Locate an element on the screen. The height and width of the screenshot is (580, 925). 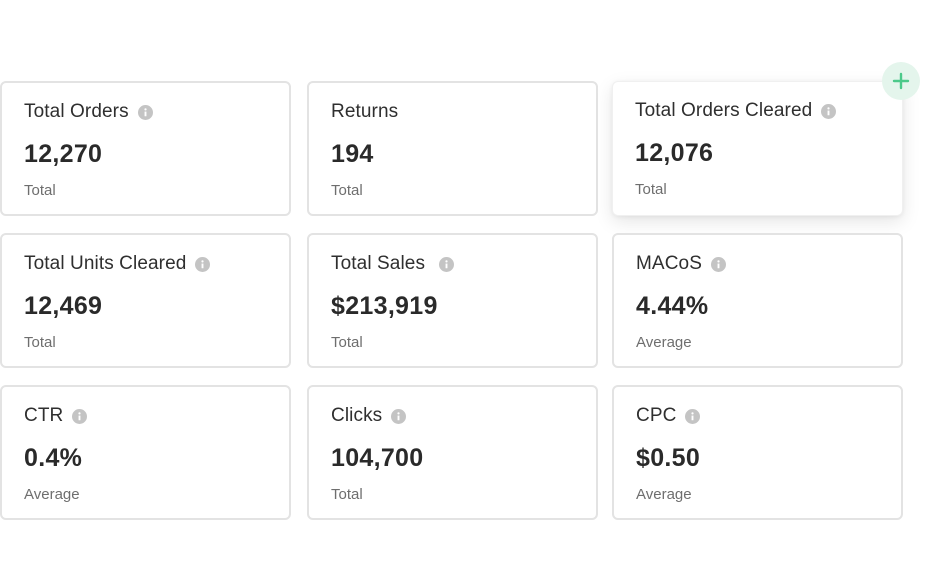
metric-title: Total Sales is located at coordinates (378, 263).